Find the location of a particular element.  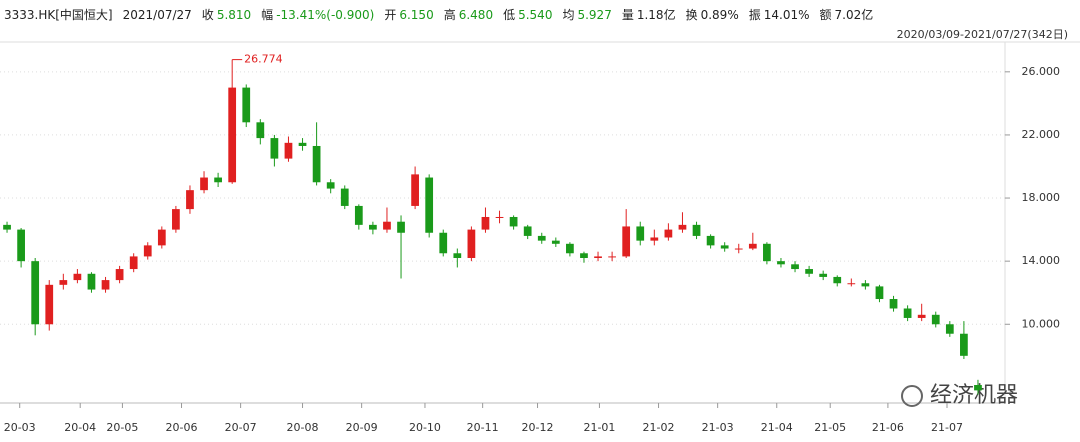

x-tick-label: 20-08 is located at coordinates (303, 427).